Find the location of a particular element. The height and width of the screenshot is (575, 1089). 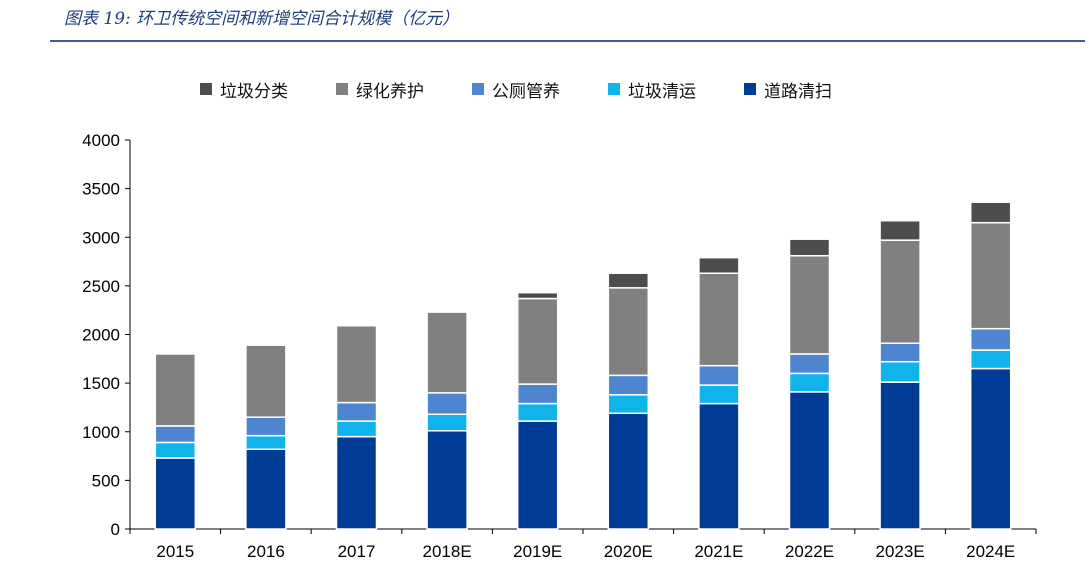

legend-item: 垃圾分类 is located at coordinates (244, 89).